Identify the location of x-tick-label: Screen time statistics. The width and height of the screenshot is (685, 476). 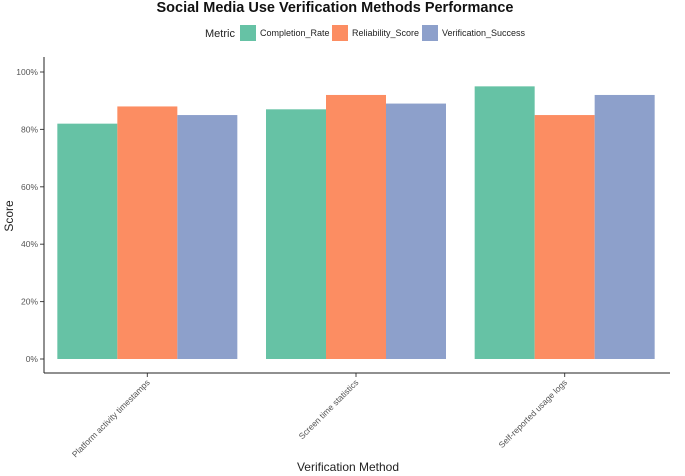
(329, 409).